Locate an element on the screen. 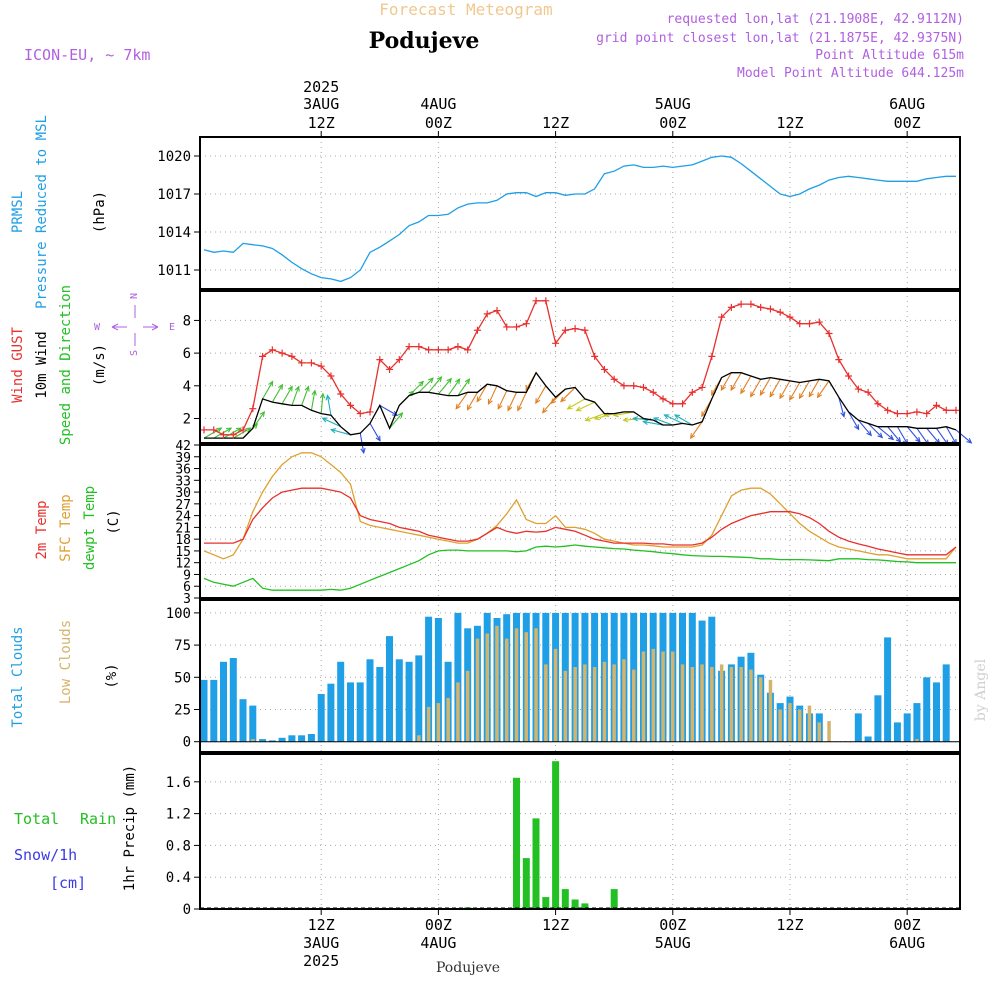 This screenshot has height=1000, width=1000. rain-total-label: Total is located at coordinates (36, 819).